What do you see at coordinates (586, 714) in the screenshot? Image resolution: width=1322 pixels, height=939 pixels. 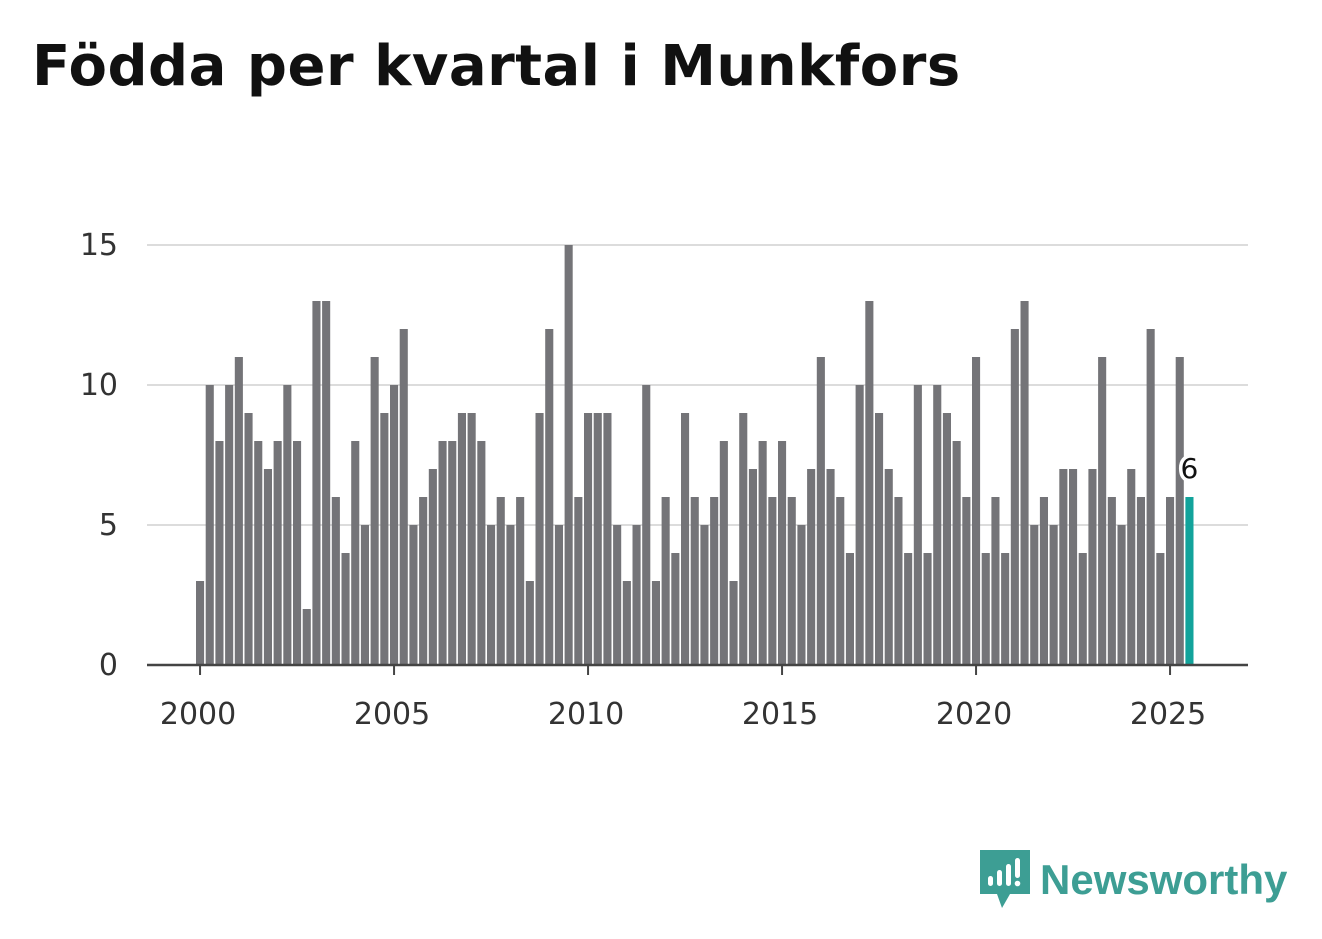 I see `x-tick-label: 2010` at bounding box center [586, 714].